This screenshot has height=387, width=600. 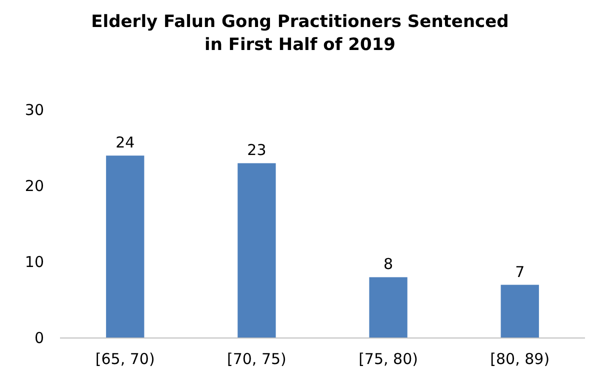 What do you see at coordinates (34, 186) in the screenshot?
I see `y-tick-label: 20` at bounding box center [34, 186].